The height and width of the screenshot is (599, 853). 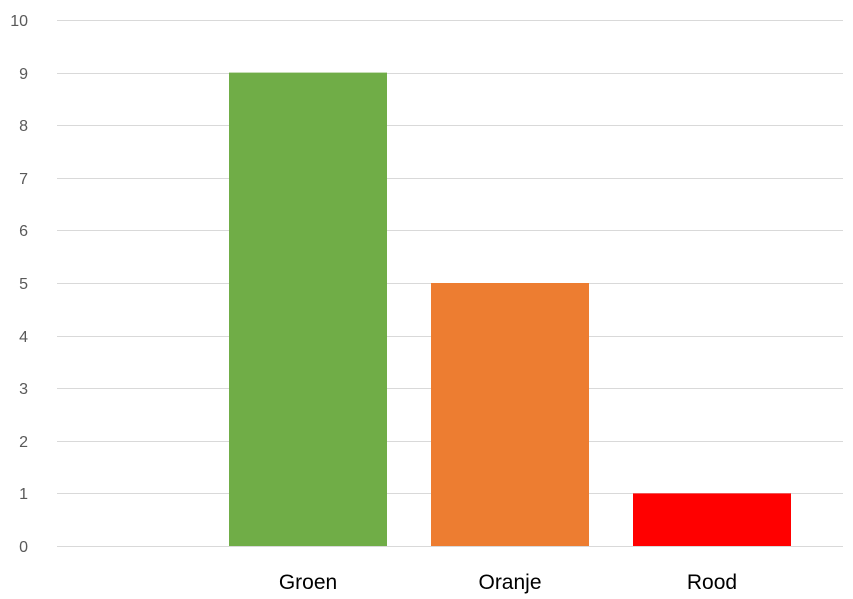 What do you see at coordinates (712, 519) in the screenshot?
I see `bar-rood` at bounding box center [712, 519].